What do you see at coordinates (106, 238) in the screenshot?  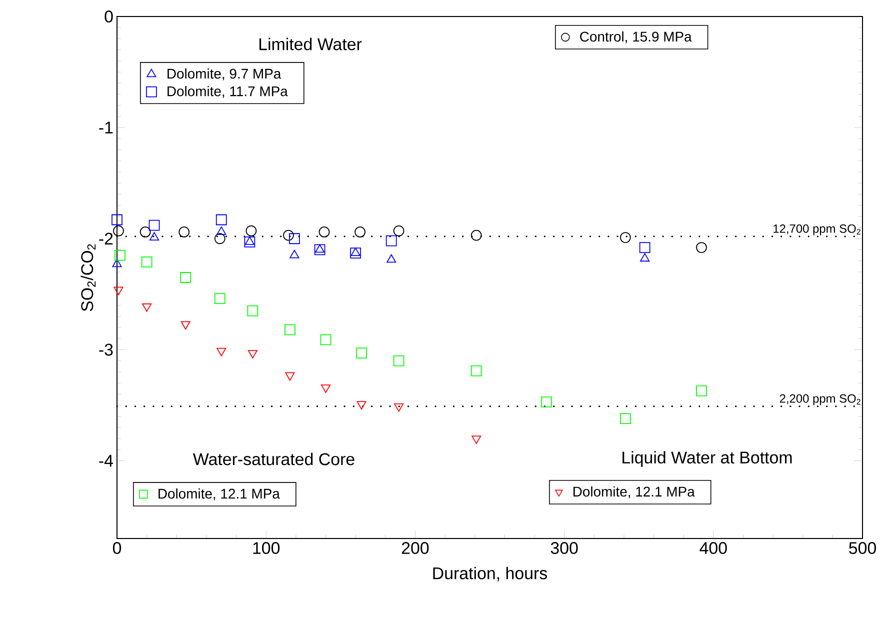 I see `y-tick-label: -2` at bounding box center [106, 238].